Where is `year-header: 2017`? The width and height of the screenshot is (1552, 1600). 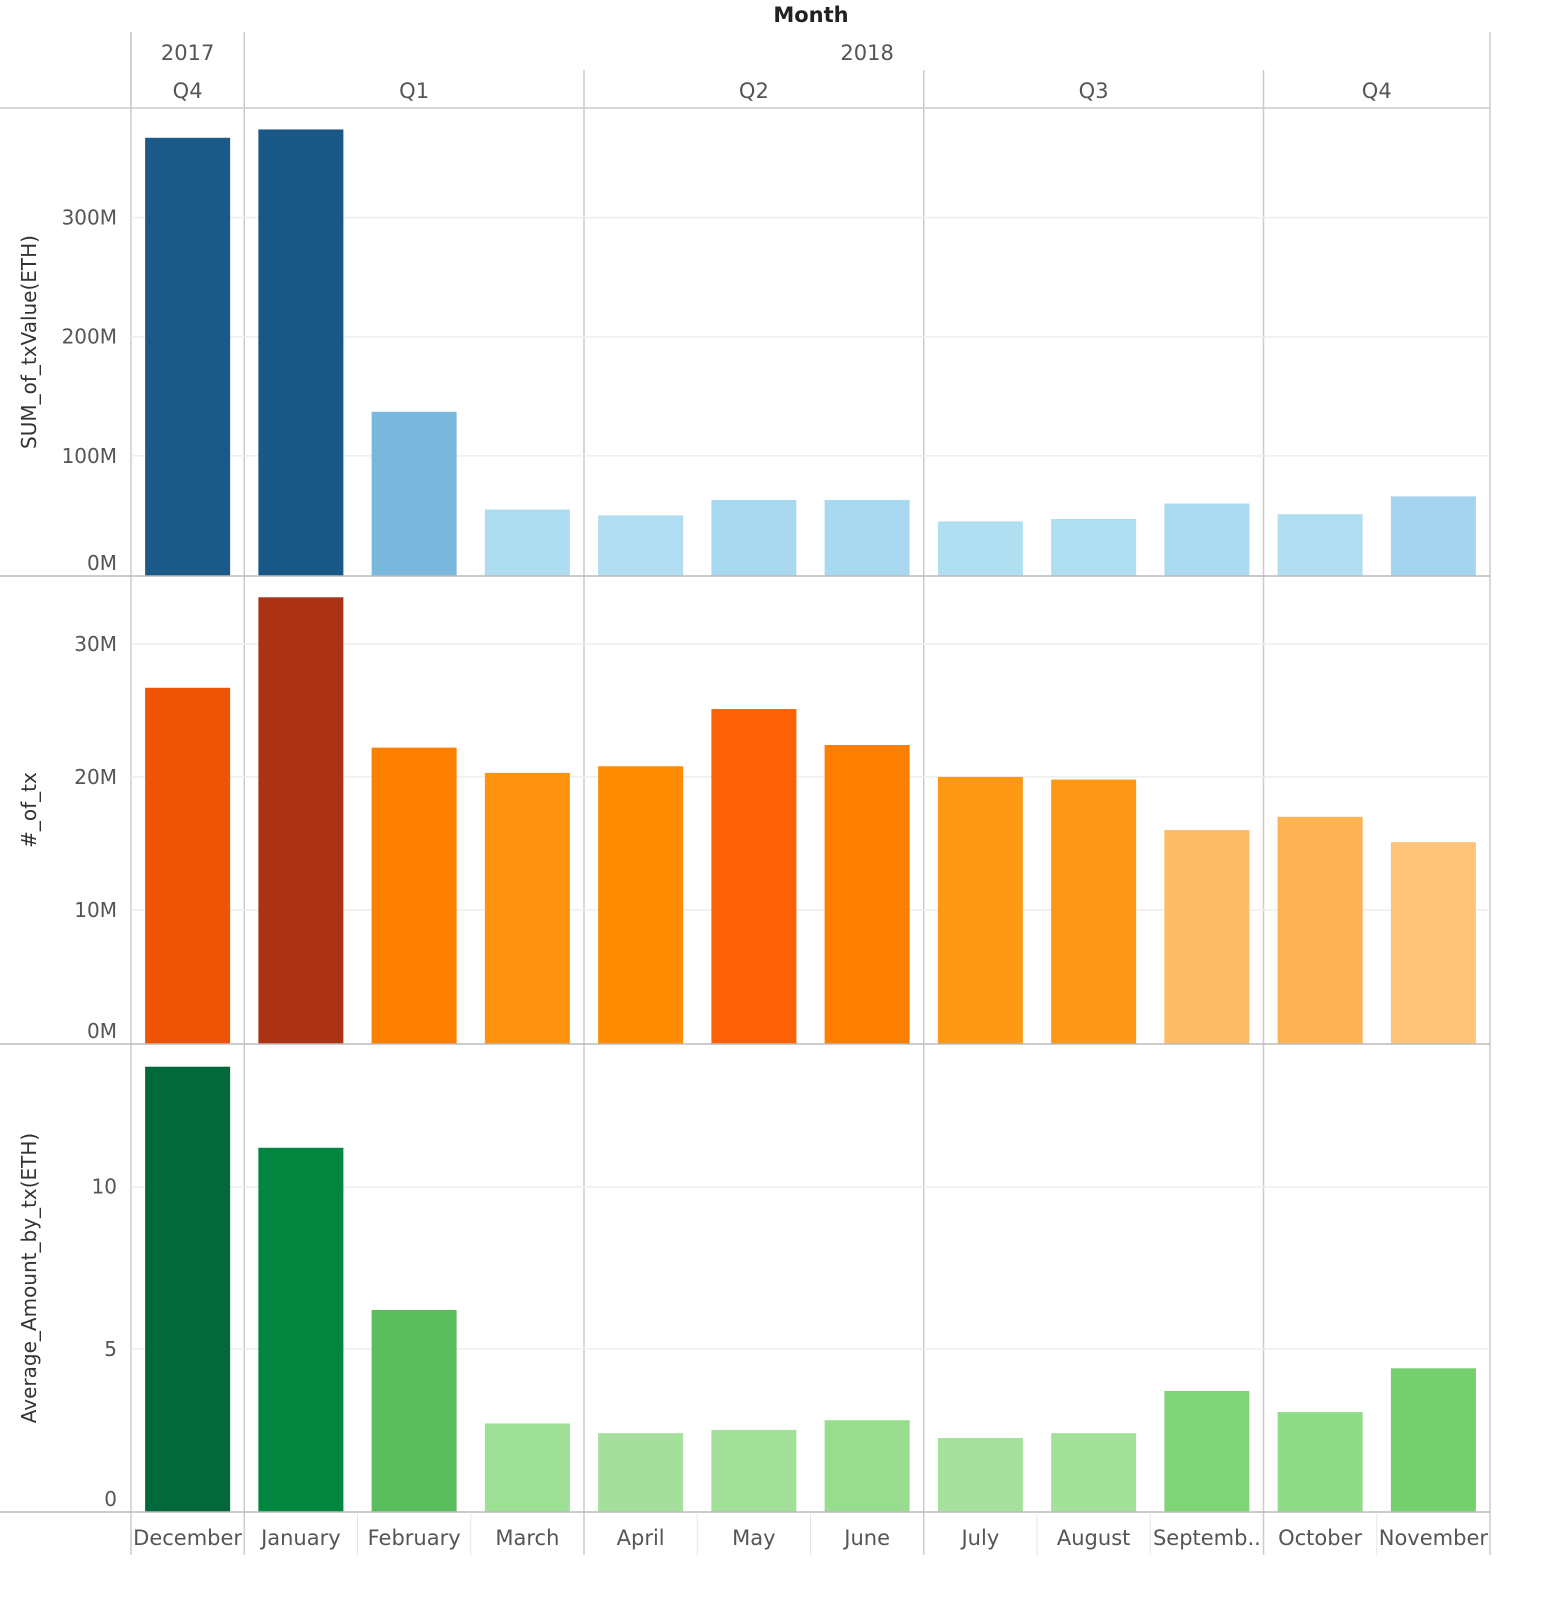
year-header: 2017 is located at coordinates (187, 53).